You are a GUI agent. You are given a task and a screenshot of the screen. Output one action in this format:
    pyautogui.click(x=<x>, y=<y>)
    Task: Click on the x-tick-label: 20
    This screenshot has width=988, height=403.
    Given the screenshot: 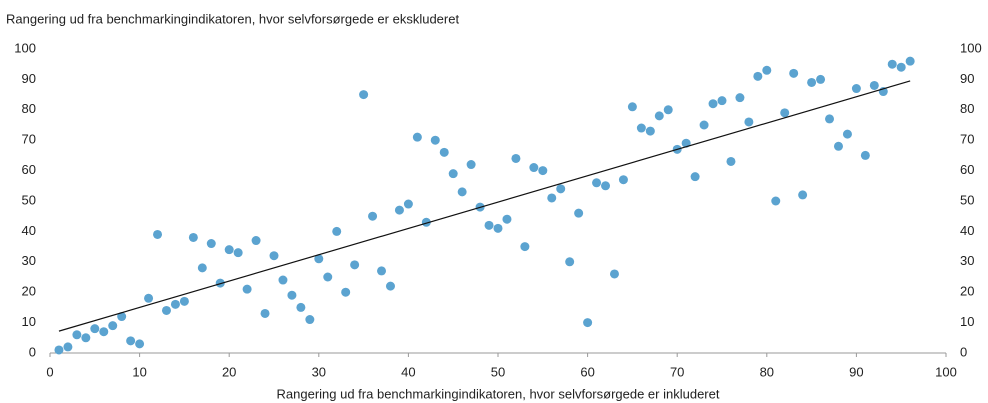 What is the action you would take?
    pyautogui.click(x=229, y=371)
    